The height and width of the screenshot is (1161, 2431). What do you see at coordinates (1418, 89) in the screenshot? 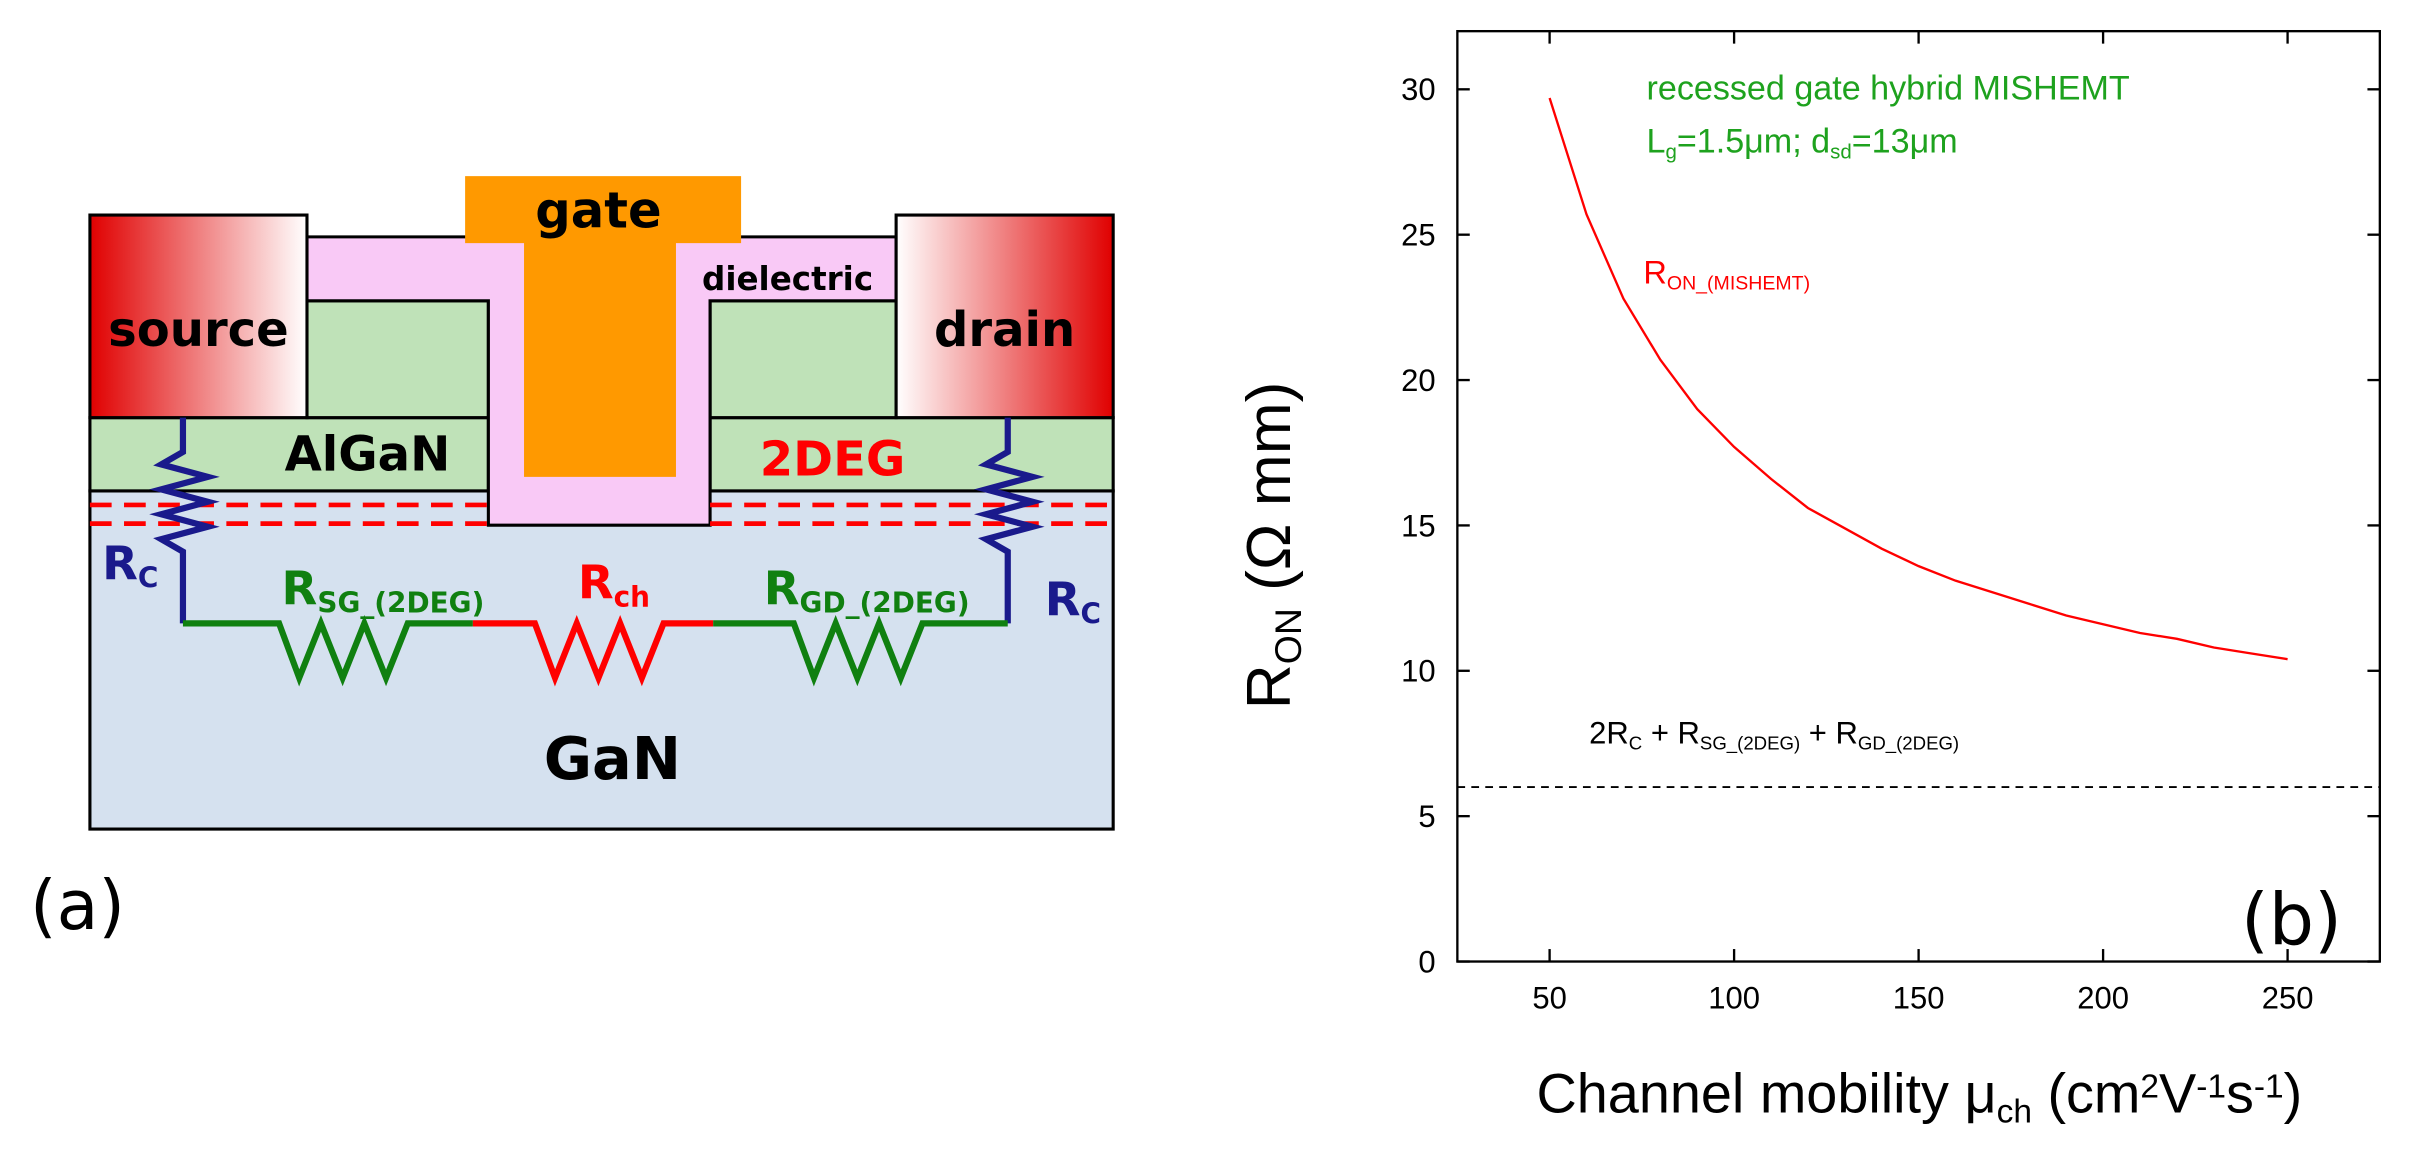
I see `y-tick-label: 30` at bounding box center [1418, 89].